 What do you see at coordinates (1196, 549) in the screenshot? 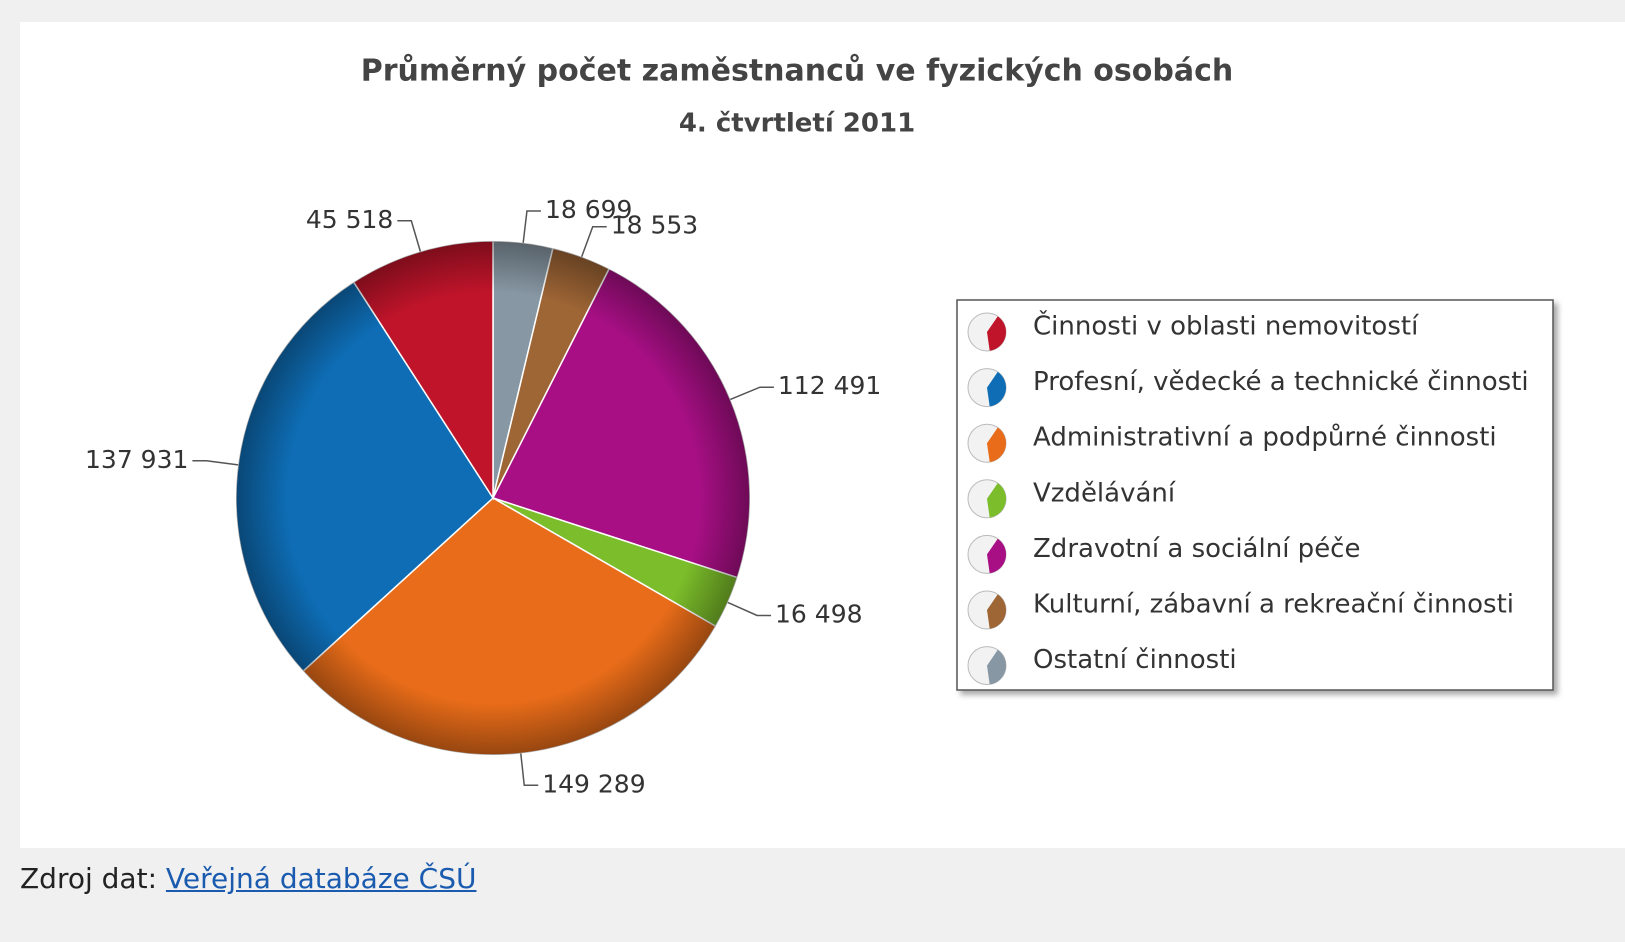
I see `legend-label: Zdravotní a sociální péče` at bounding box center [1196, 549].